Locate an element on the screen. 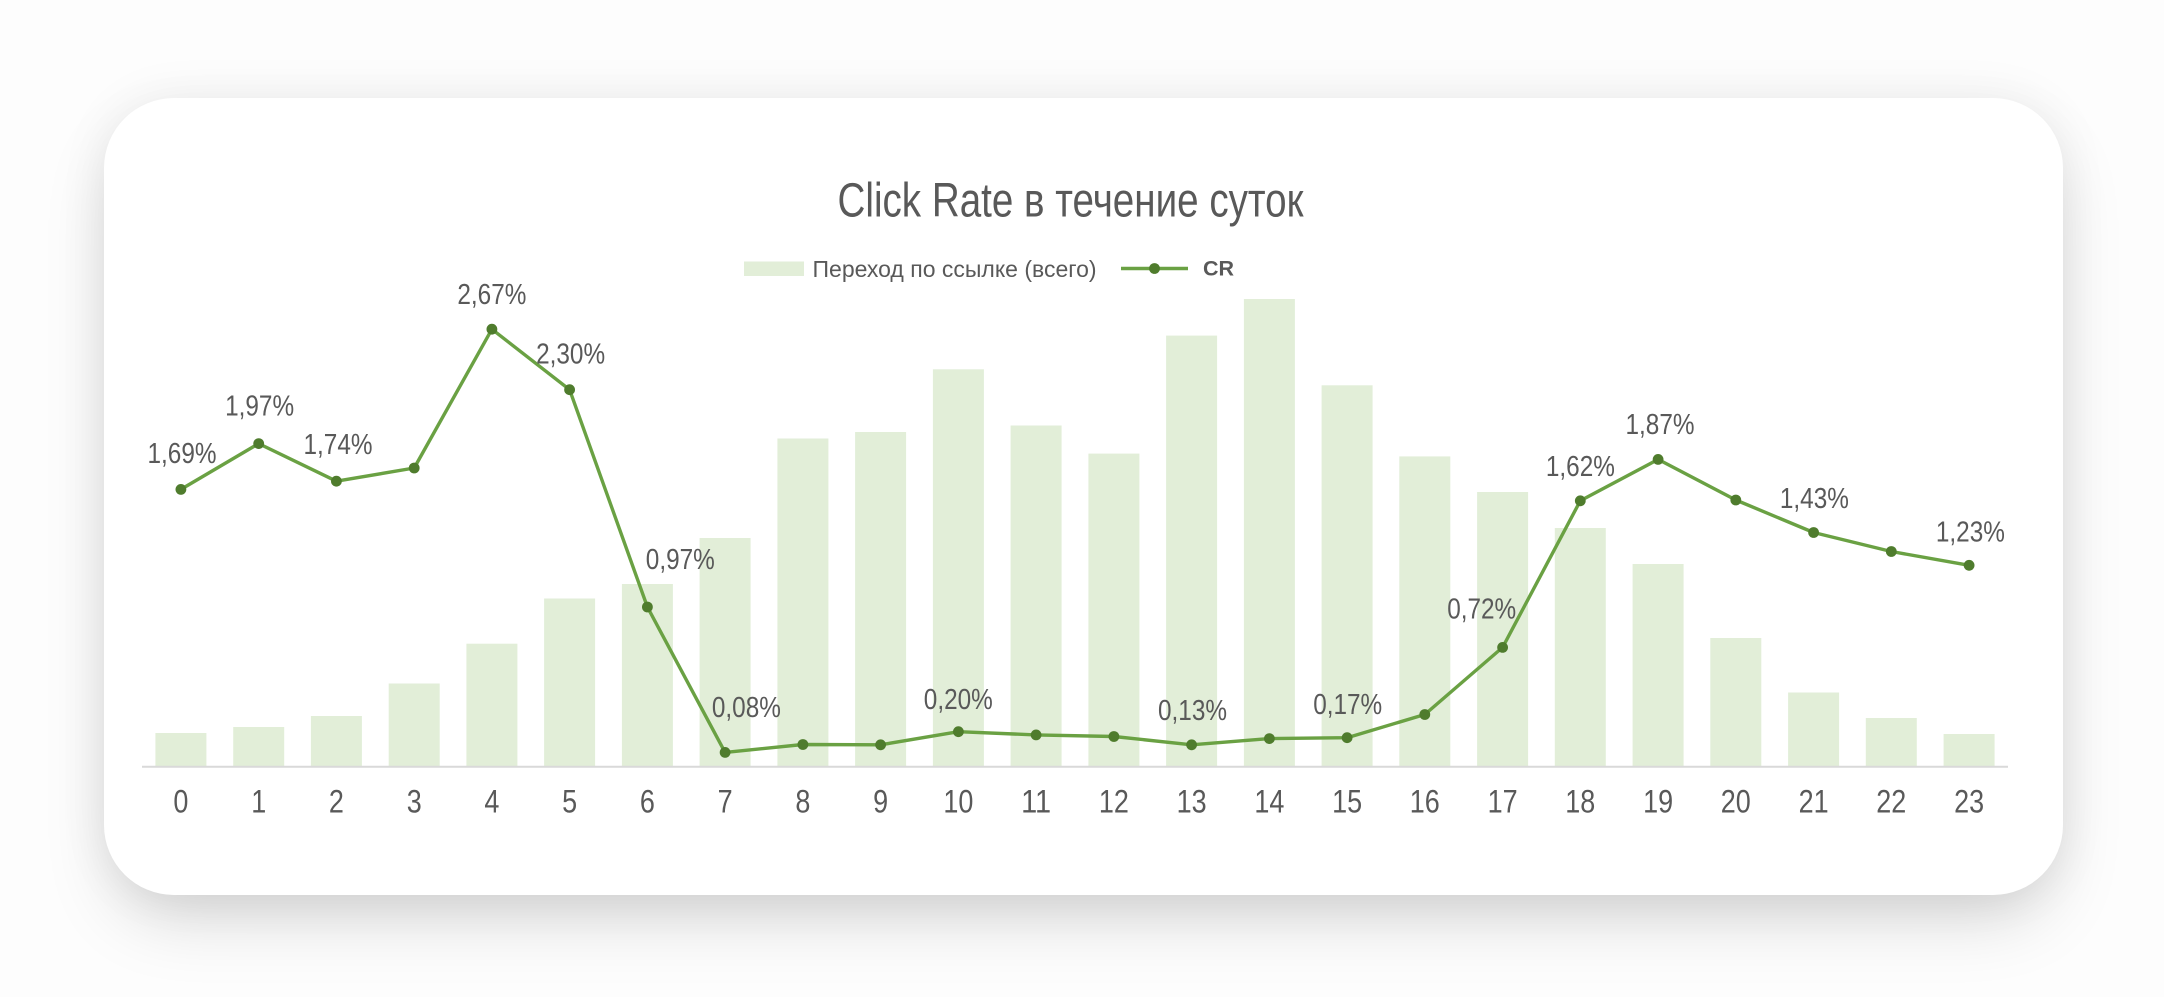 This screenshot has width=2164, height=997. svg-text: 1,69% is located at coordinates (182, 454).